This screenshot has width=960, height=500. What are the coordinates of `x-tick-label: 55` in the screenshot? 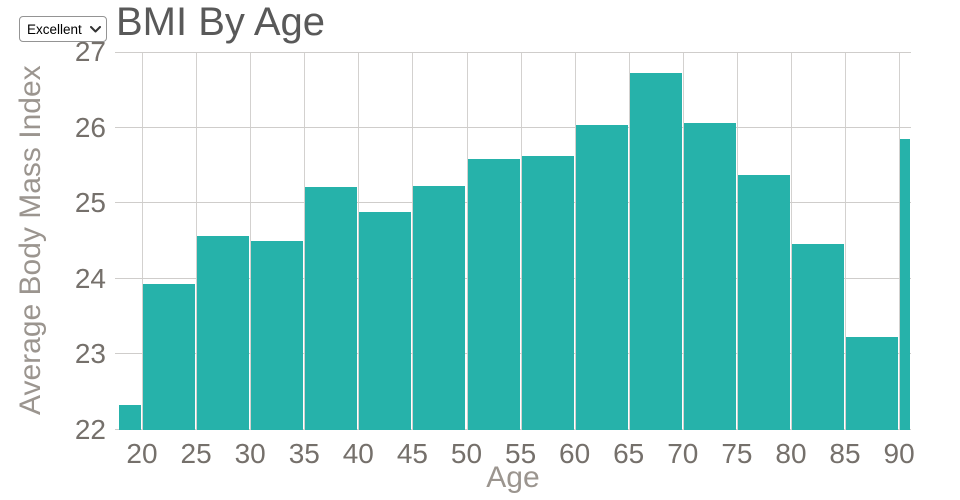 It's located at (521, 453).